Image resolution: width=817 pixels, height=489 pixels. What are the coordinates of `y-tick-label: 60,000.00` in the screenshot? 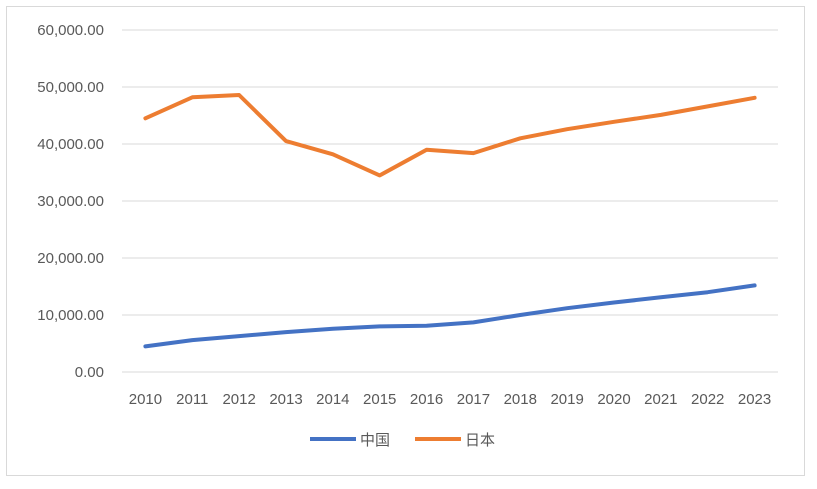 It's located at (70, 30).